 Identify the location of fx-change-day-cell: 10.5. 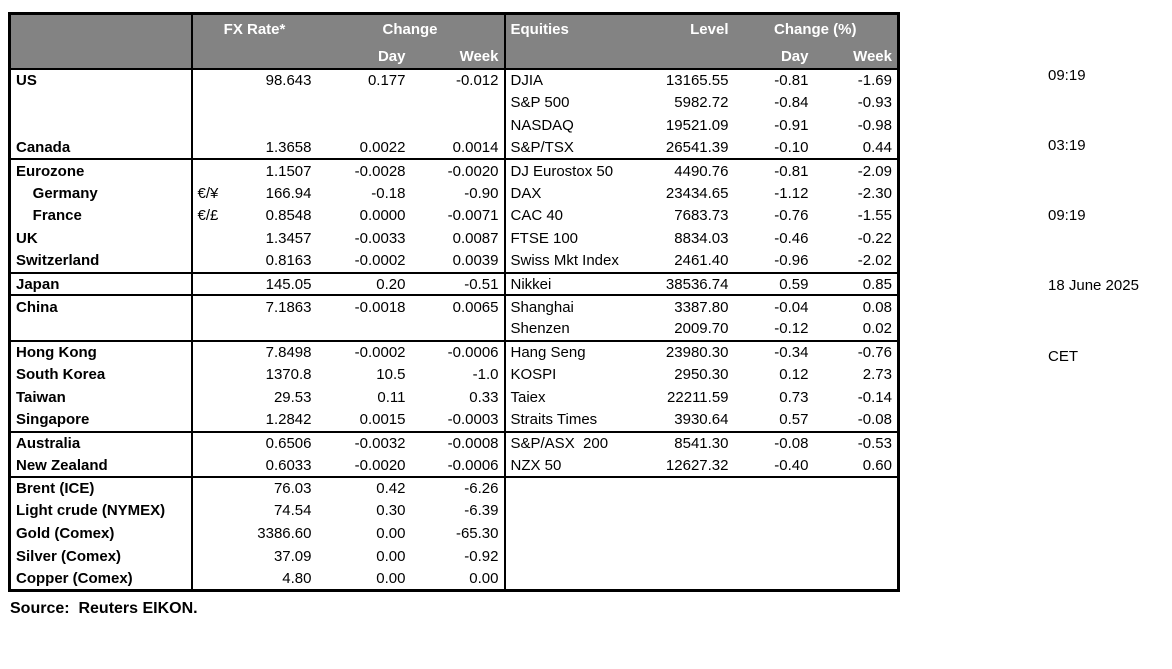
(391, 375).